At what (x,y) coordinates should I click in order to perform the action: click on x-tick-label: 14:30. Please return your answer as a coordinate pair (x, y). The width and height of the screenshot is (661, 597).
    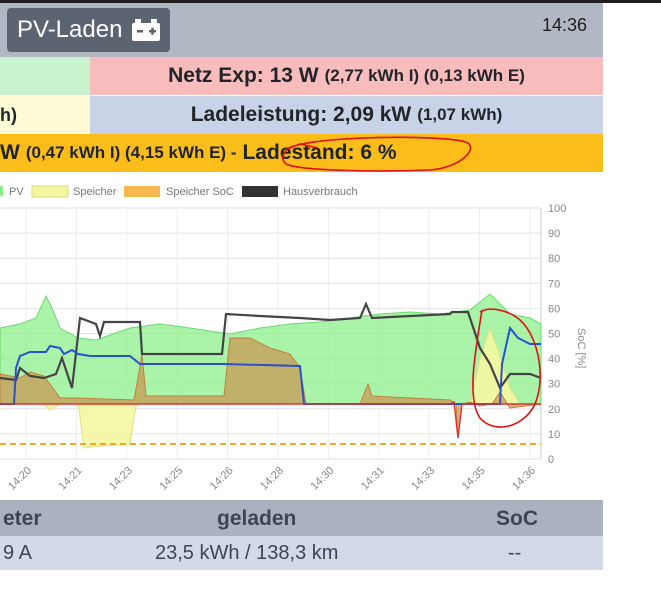
    Looking at the image, I should click on (323, 479).